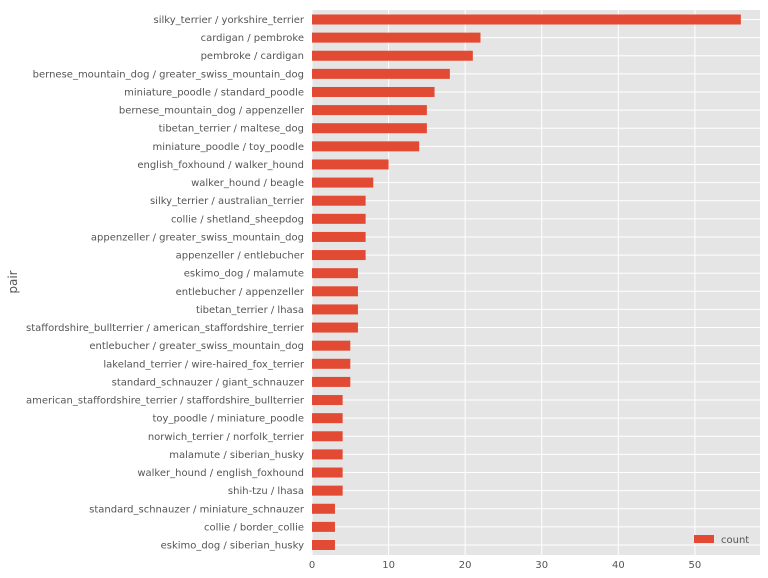 This screenshot has width=768, height=578. What do you see at coordinates (244, 274) in the screenshot?
I see `category-label: eskimo_dog / malamute` at bounding box center [244, 274].